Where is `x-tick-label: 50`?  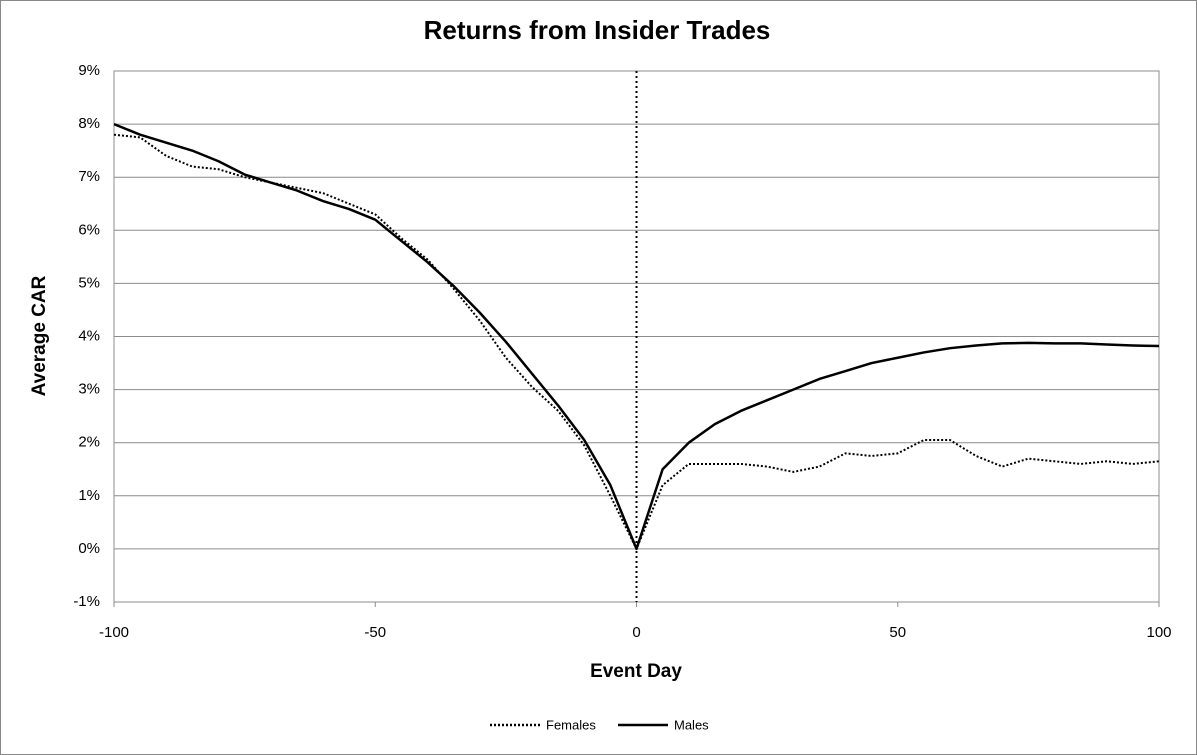
x-tick-label: 50 is located at coordinates (897, 632).